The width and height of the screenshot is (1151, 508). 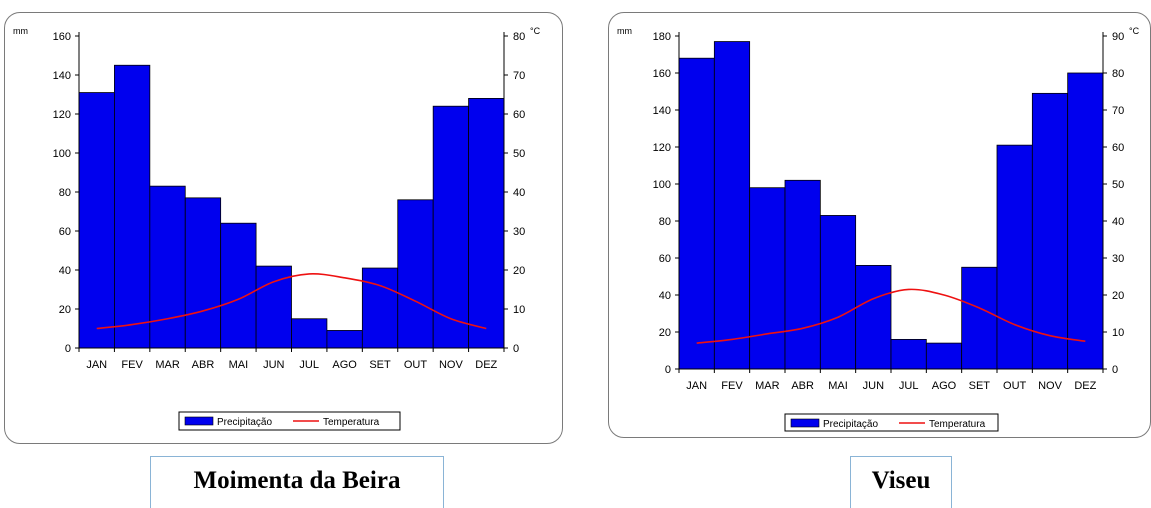 I want to click on bar-out, so click(x=415, y=274).